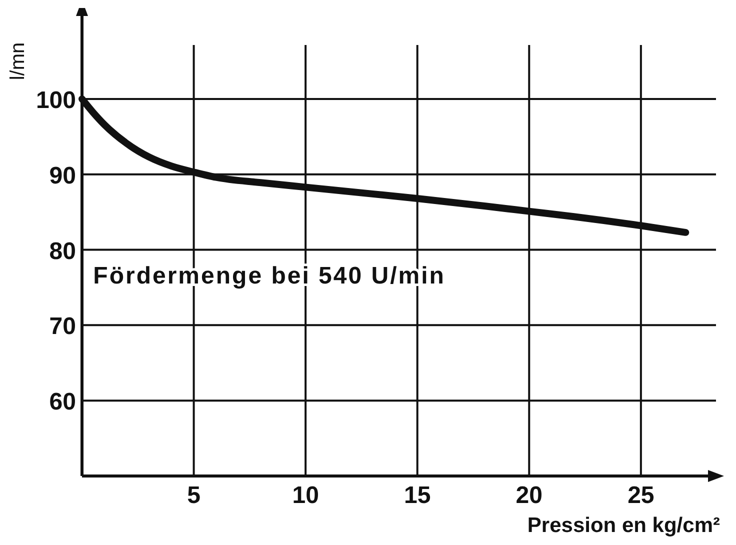 This screenshot has height=545, width=736. What do you see at coordinates (417, 495) in the screenshot?
I see `x-tick-label: 15` at bounding box center [417, 495].